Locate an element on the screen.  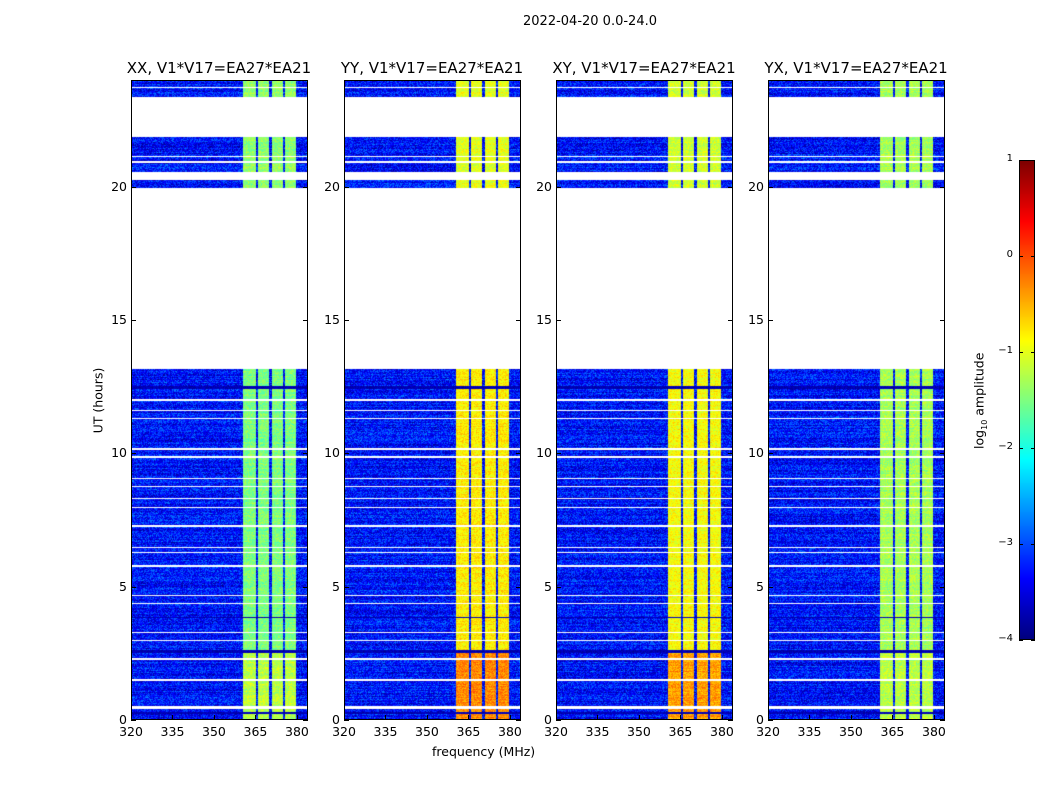
x-axis-label: frequency (MHz) is located at coordinates (484, 751).